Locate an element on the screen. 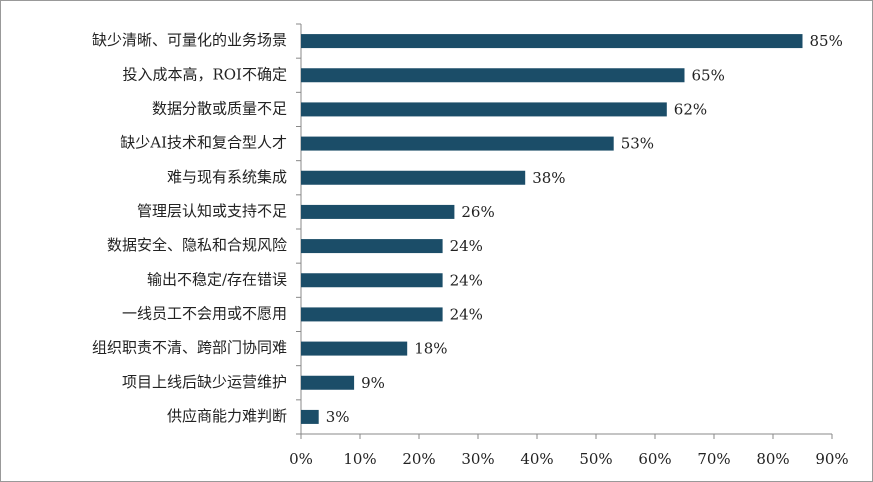 The width and height of the screenshot is (873, 482). x-tick-label: 20% is located at coordinates (418, 459).